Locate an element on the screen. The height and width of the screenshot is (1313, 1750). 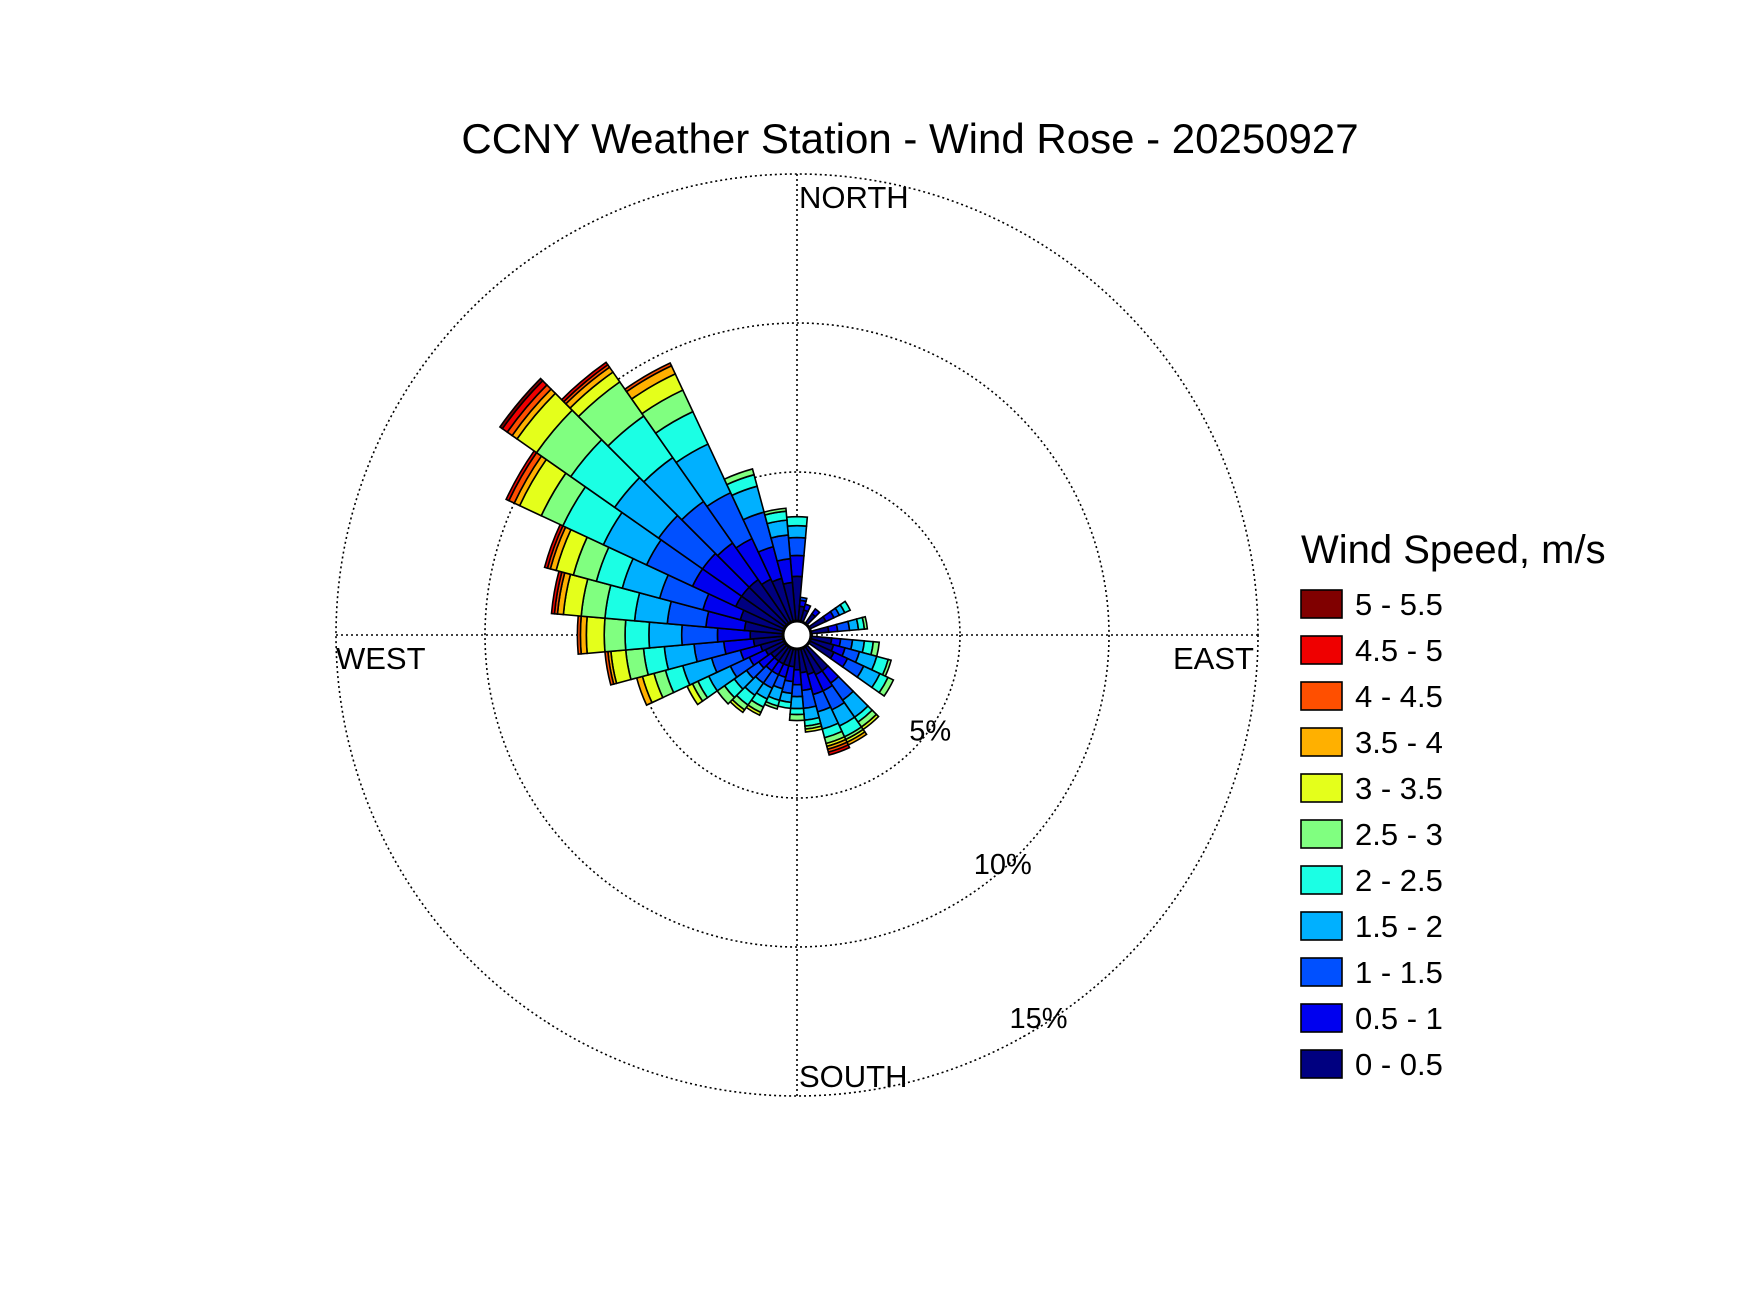
direction-label-north: NORTH is located at coordinates (854, 197).